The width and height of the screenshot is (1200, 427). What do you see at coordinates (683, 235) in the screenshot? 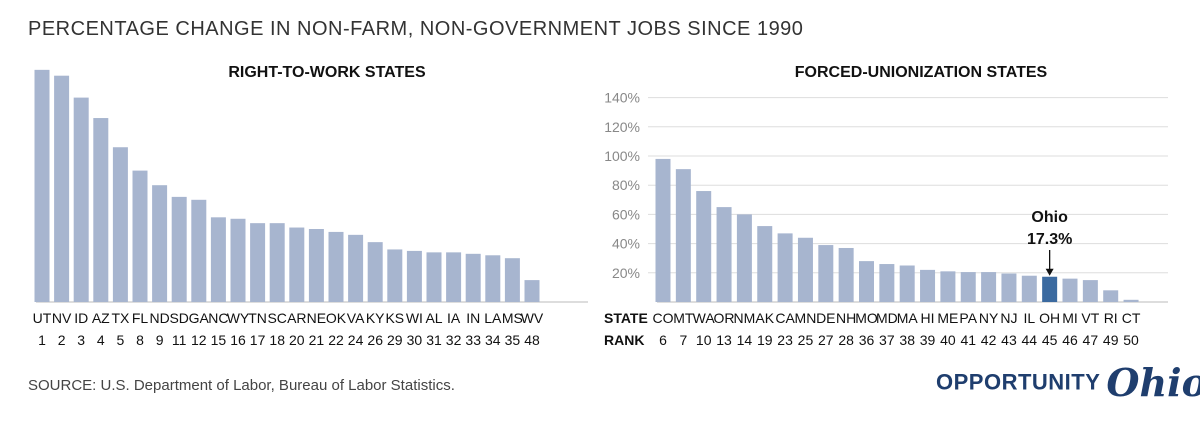
I see `bar-mt` at bounding box center [683, 235].